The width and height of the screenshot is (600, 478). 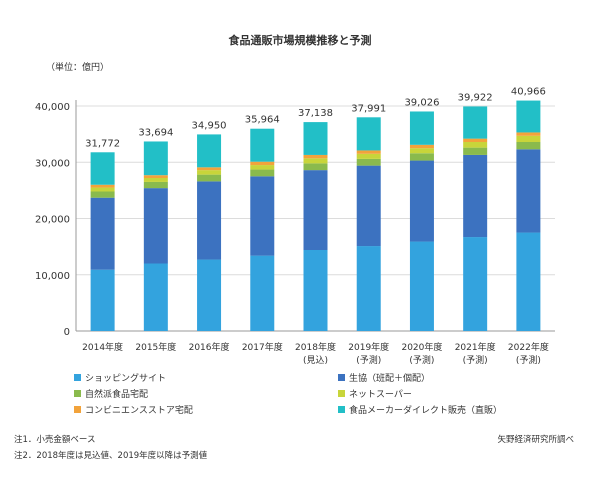 What do you see at coordinates (155, 132) in the screenshot?
I see `total-label: 33,694` at bounding box center [155, 132].